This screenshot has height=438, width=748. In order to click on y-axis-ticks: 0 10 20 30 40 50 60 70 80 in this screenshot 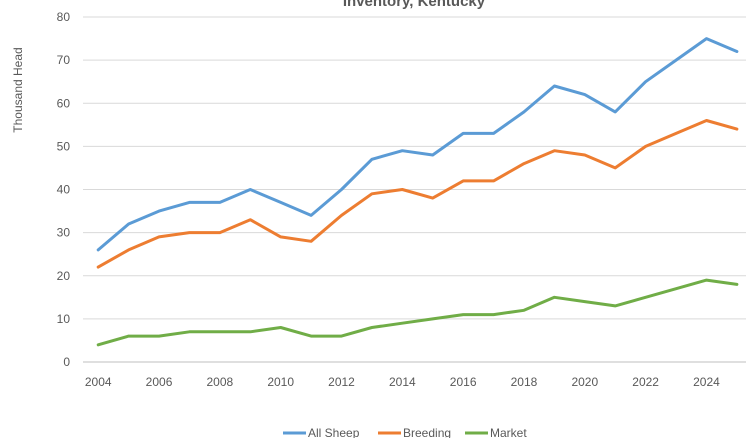, I will do `click(64, 189)`.